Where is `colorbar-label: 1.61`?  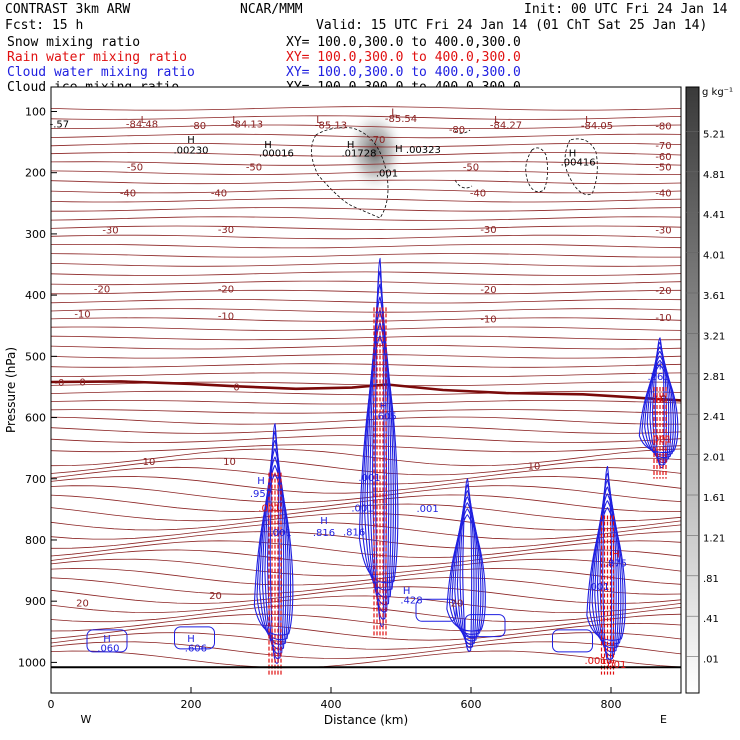 colorbar-label: 1.61 is located at coordinates (714, 498).